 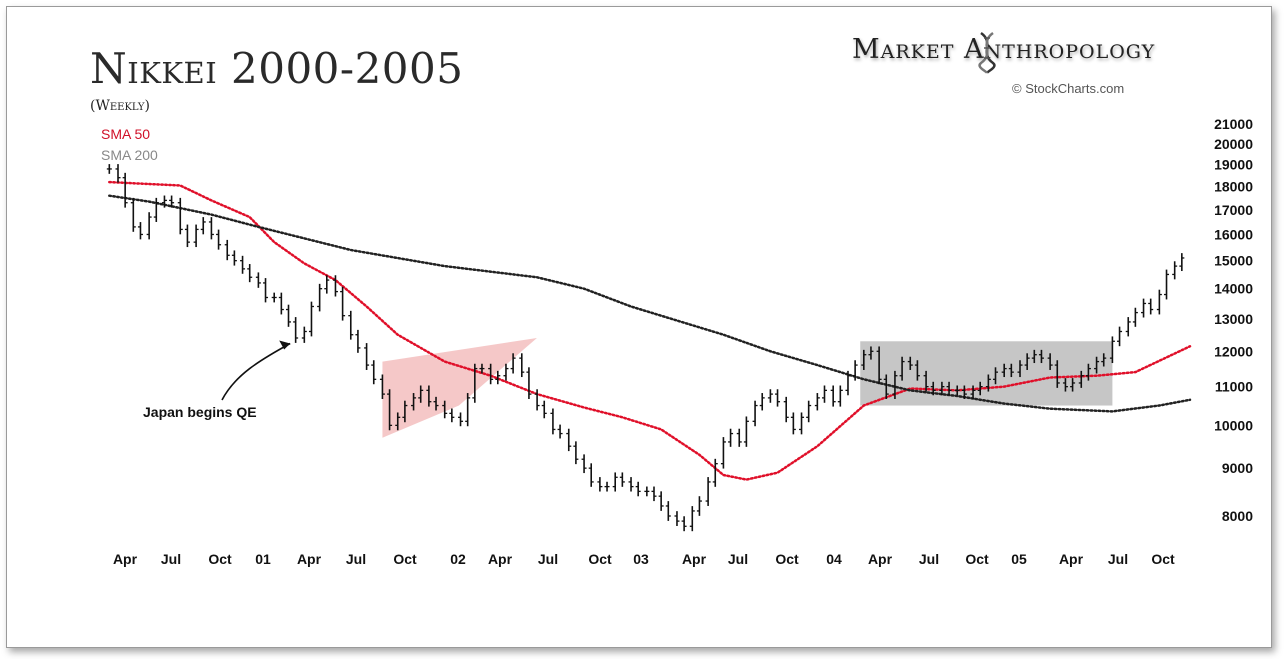 I want to click on y-tick-label: 13000, so click(x=1233, y=319).